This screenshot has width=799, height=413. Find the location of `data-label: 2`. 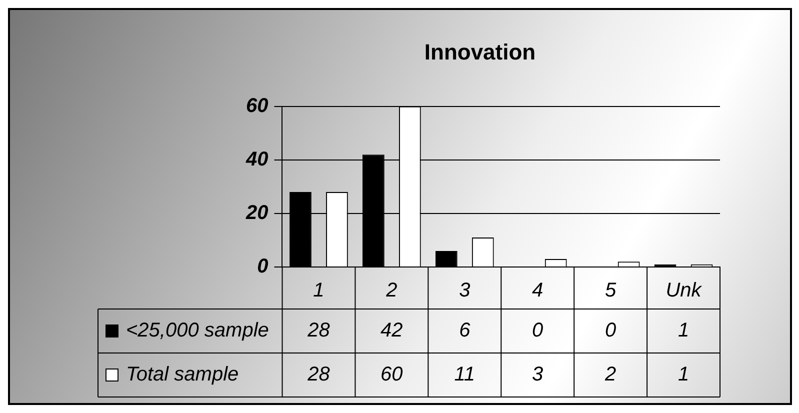

data-label: 2 is located at coordinates (610, 375).